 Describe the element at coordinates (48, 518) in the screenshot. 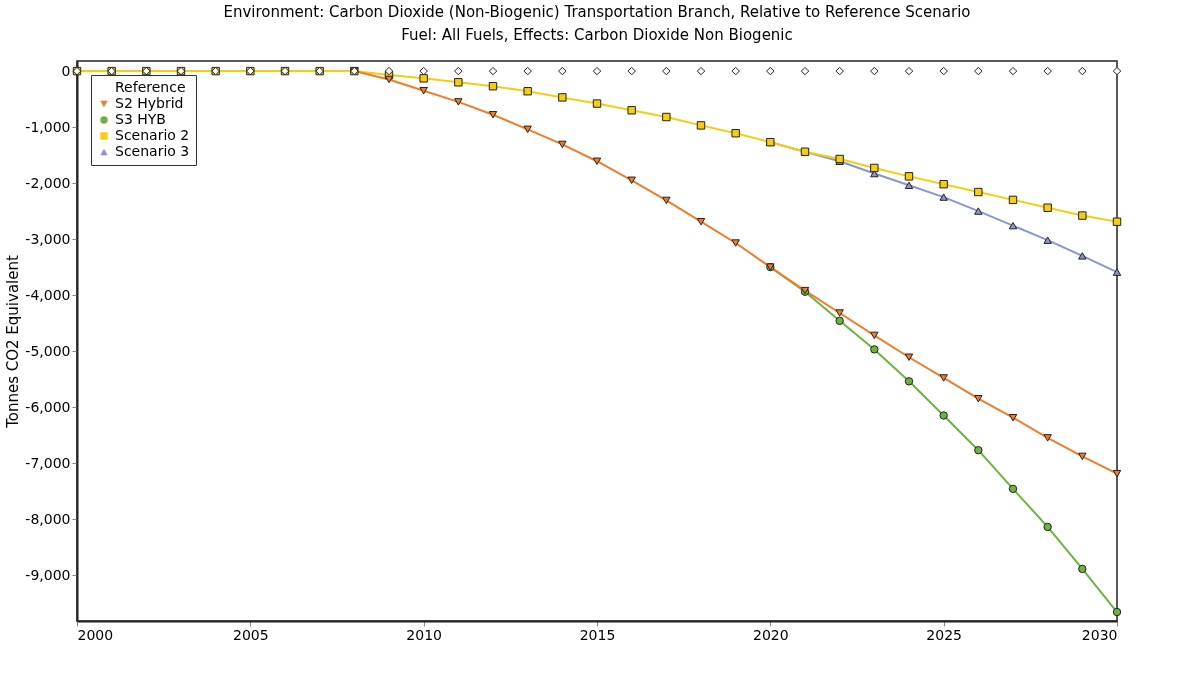

I see `y-tick-label: -8,000` at that location.